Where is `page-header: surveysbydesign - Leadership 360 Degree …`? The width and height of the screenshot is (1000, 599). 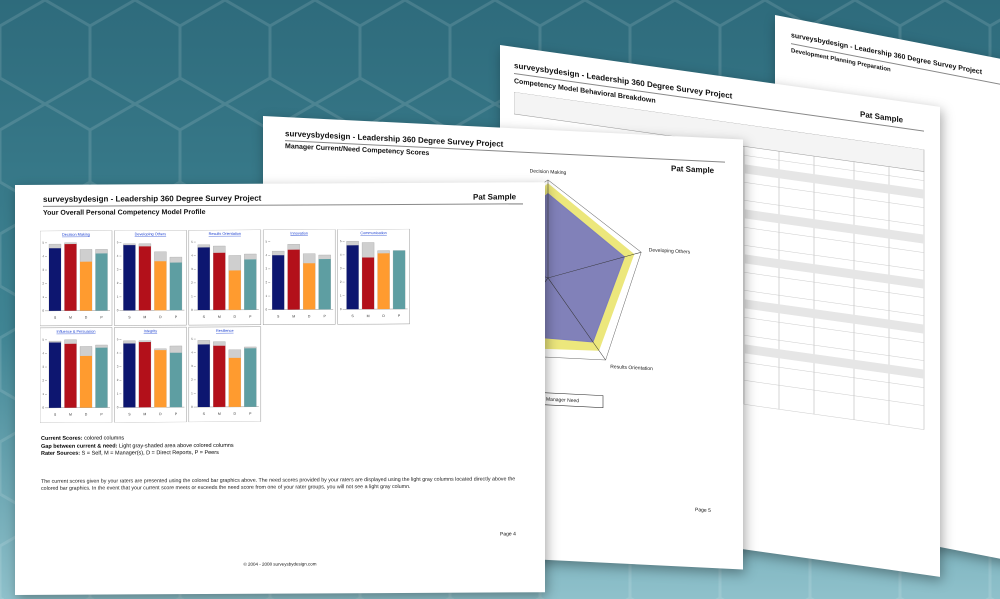
page-header: surveysbydesign - Leadership 360 Degree … is located at coordinates (152, 198).